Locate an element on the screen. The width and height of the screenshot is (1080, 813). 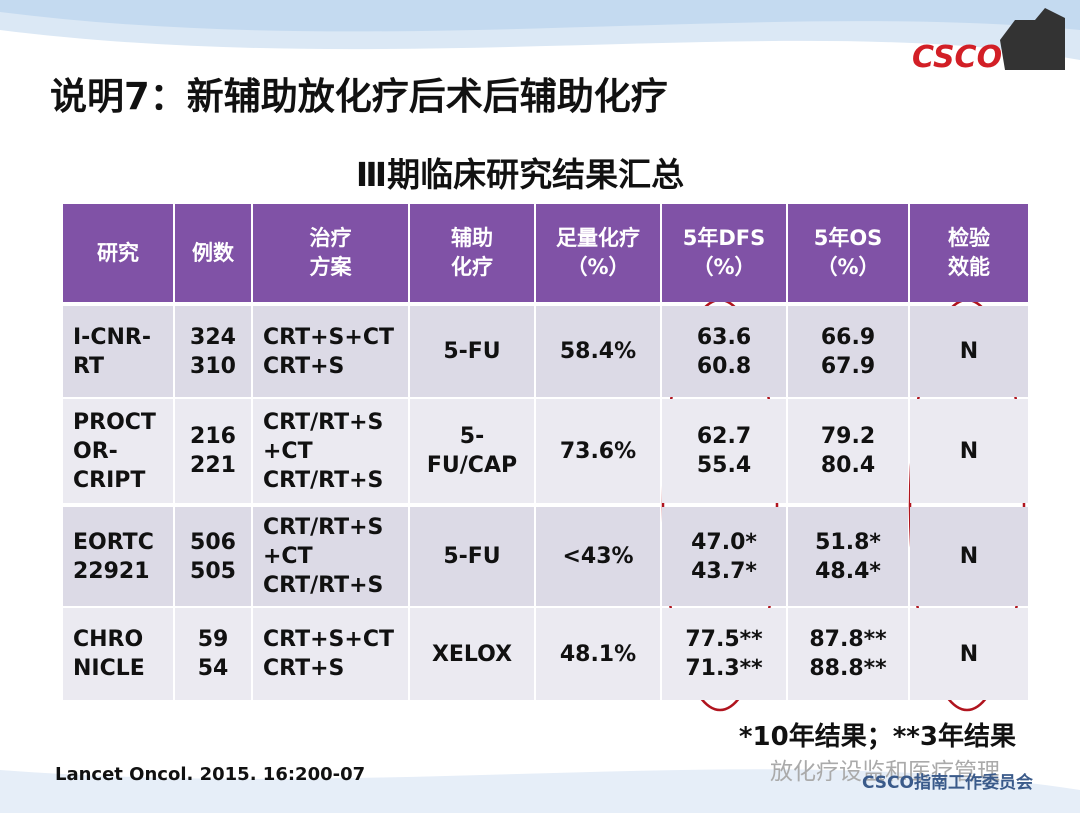
cell-line: 505 is located at coordinates (213, 571).